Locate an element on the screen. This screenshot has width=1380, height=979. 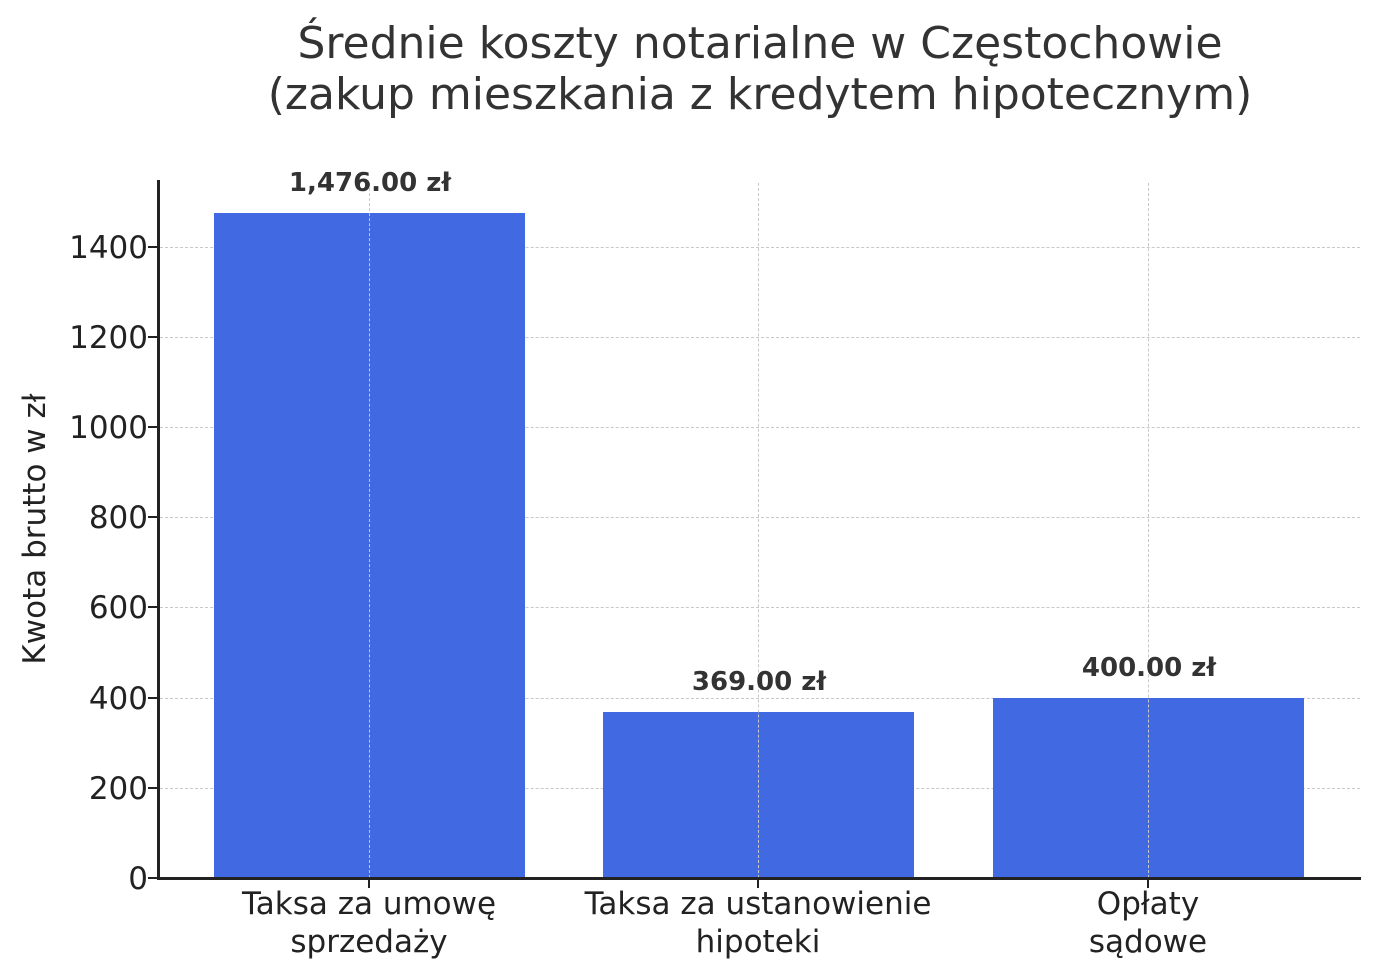
bar-value-label: 369.00 zł is located at coordinates (759, 682).